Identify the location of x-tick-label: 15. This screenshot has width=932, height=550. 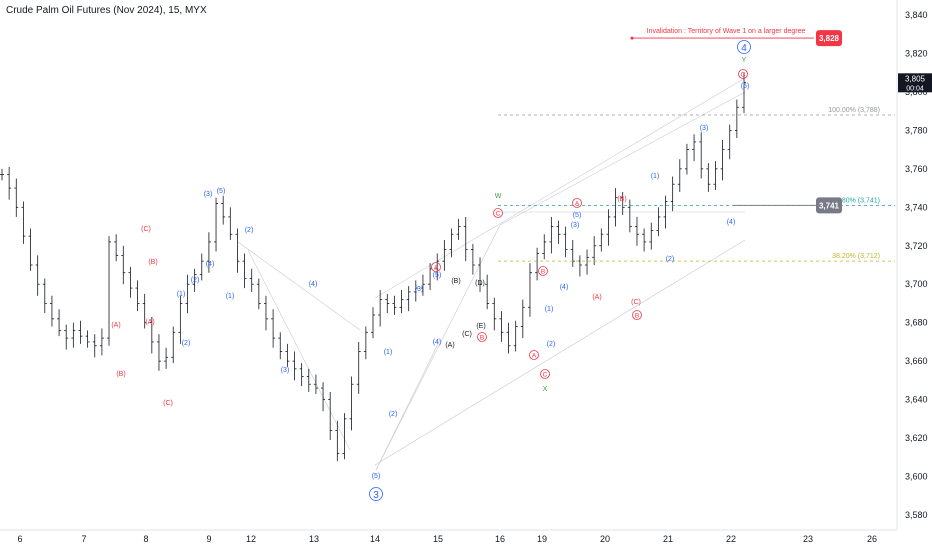
(438, 539).